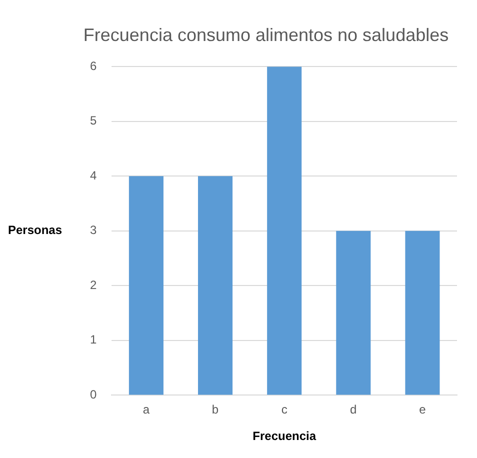 Image resolution: width=477 pixels, height=458 pixels. Describe the element at coordinates (93, 65) in the screenshot. I see `y-tick-label: 6` at that location.